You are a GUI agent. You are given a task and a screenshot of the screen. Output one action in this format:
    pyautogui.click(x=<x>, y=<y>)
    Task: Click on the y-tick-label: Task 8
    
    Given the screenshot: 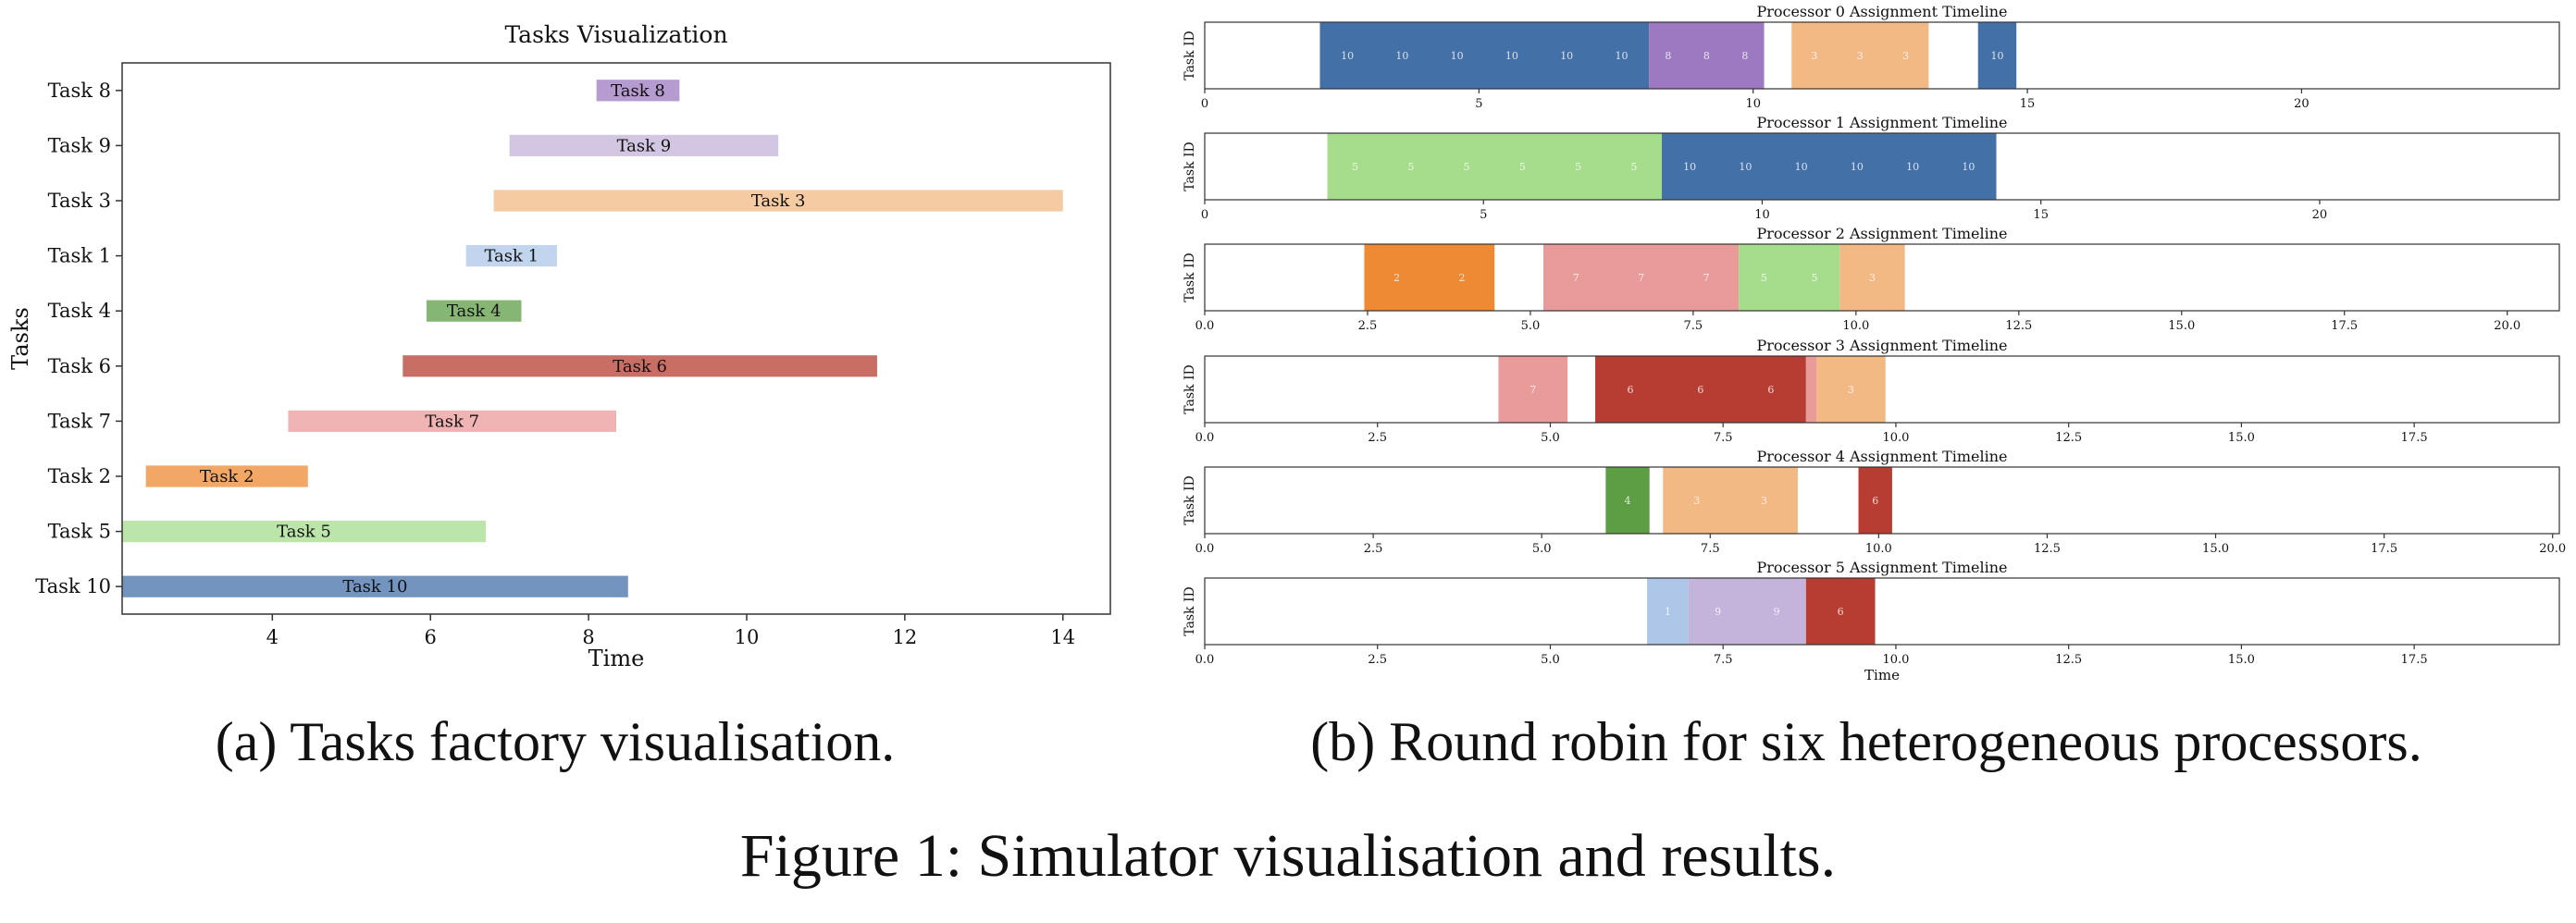 What is the action you would take?
    pyautogui.click(x=80, y=91)
    